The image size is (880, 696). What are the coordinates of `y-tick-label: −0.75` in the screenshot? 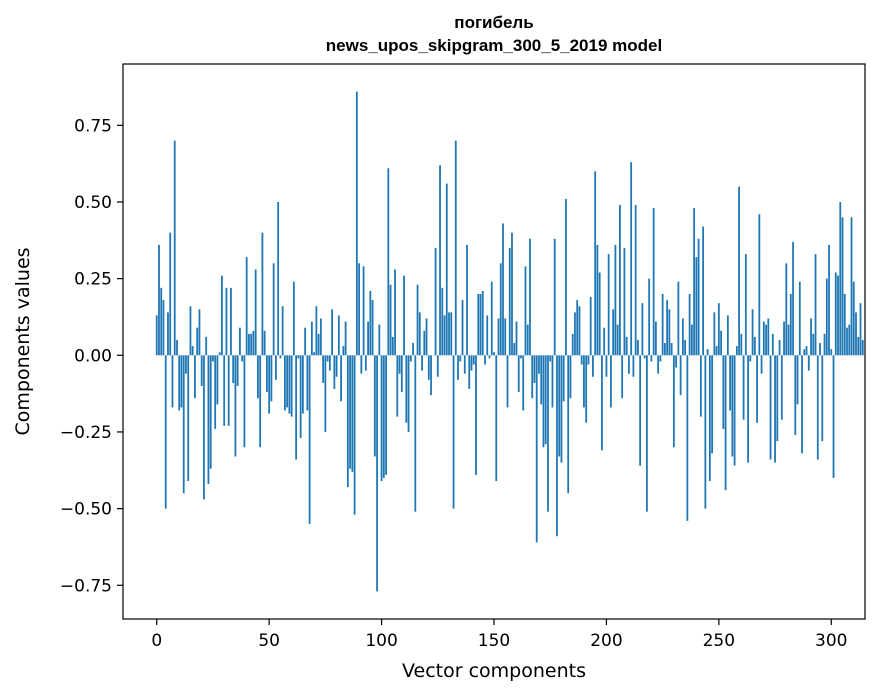 It's located at (86, 586).